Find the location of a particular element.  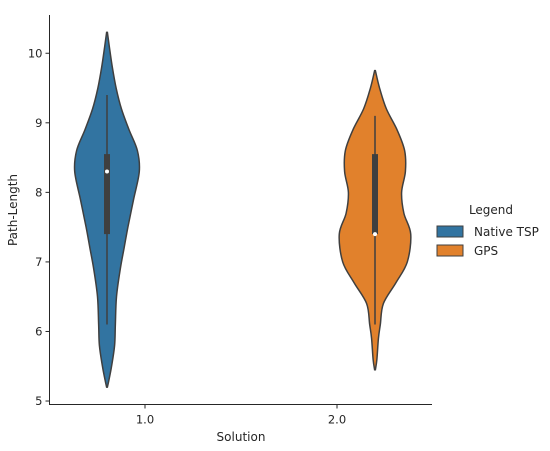

y-tick-label: 5 is located at coordinates (38, 401).